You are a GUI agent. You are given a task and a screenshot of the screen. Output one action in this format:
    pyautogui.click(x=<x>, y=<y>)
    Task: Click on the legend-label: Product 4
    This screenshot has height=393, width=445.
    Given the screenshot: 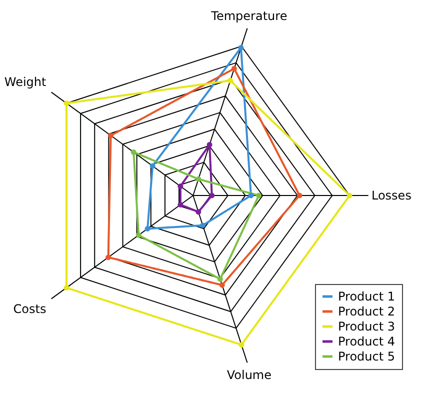 What is the action you would take?
    pyautogui.click(x=367, y=341)
    